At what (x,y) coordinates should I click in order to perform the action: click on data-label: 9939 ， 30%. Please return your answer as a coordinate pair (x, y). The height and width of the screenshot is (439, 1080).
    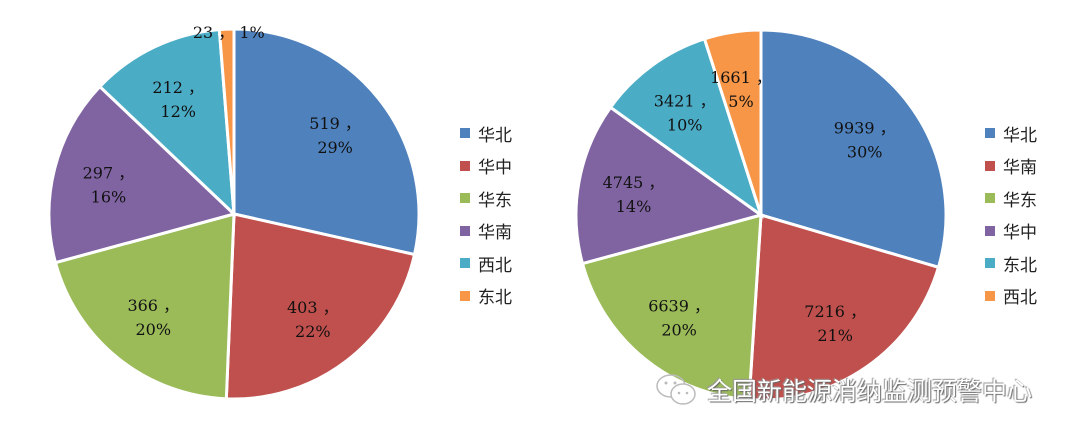
    Looking at the image, I should click on (865, 139).